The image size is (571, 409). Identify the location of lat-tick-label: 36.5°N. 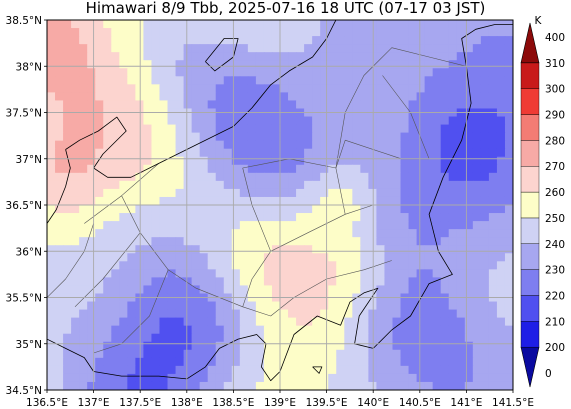
(24, 206).